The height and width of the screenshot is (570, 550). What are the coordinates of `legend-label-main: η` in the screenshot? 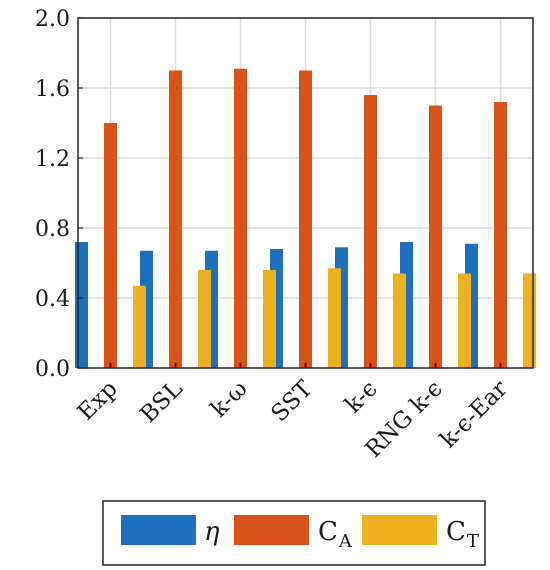 It's located at (212, 532).